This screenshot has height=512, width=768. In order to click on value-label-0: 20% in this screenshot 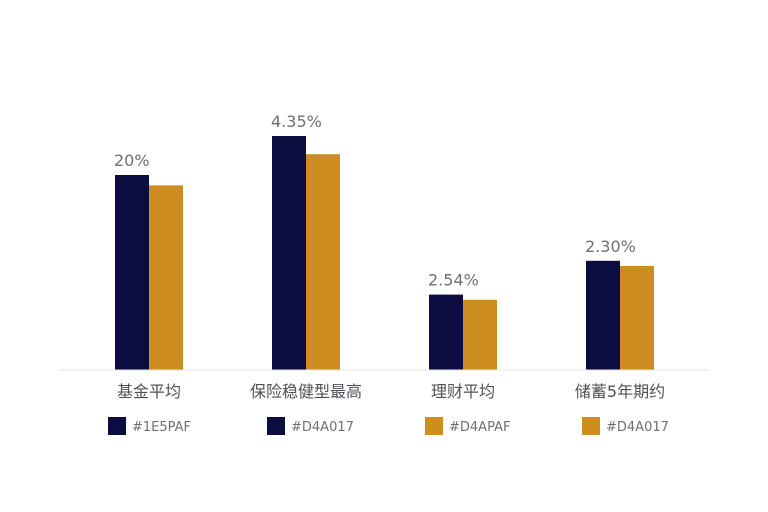, I will do `click(132, 160)`.